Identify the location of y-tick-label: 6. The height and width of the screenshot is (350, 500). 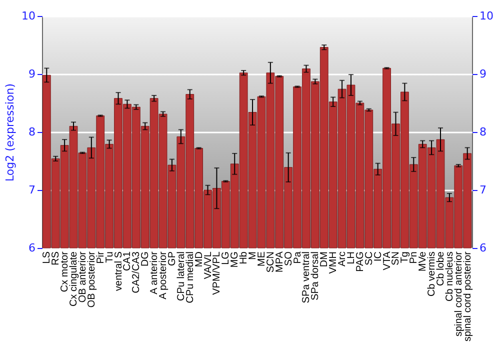
(32, 248).